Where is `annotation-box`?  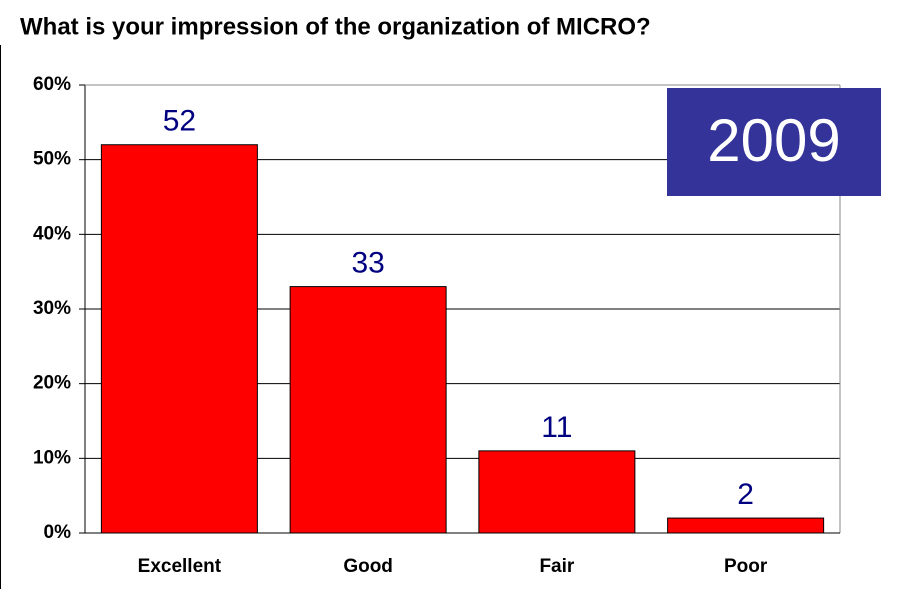
annotation-box is located at coordinates (774, 142).